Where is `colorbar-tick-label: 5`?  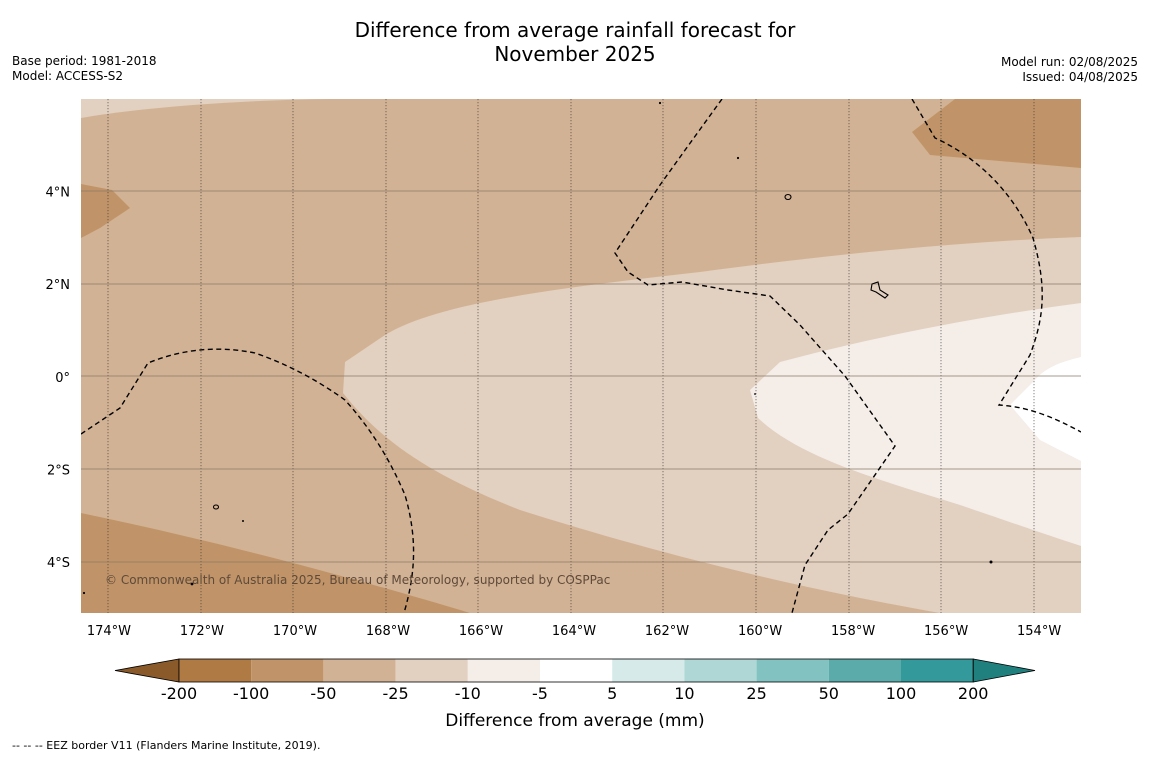
colorbar-tick-label: 5 is located at coordinates (612, 693).